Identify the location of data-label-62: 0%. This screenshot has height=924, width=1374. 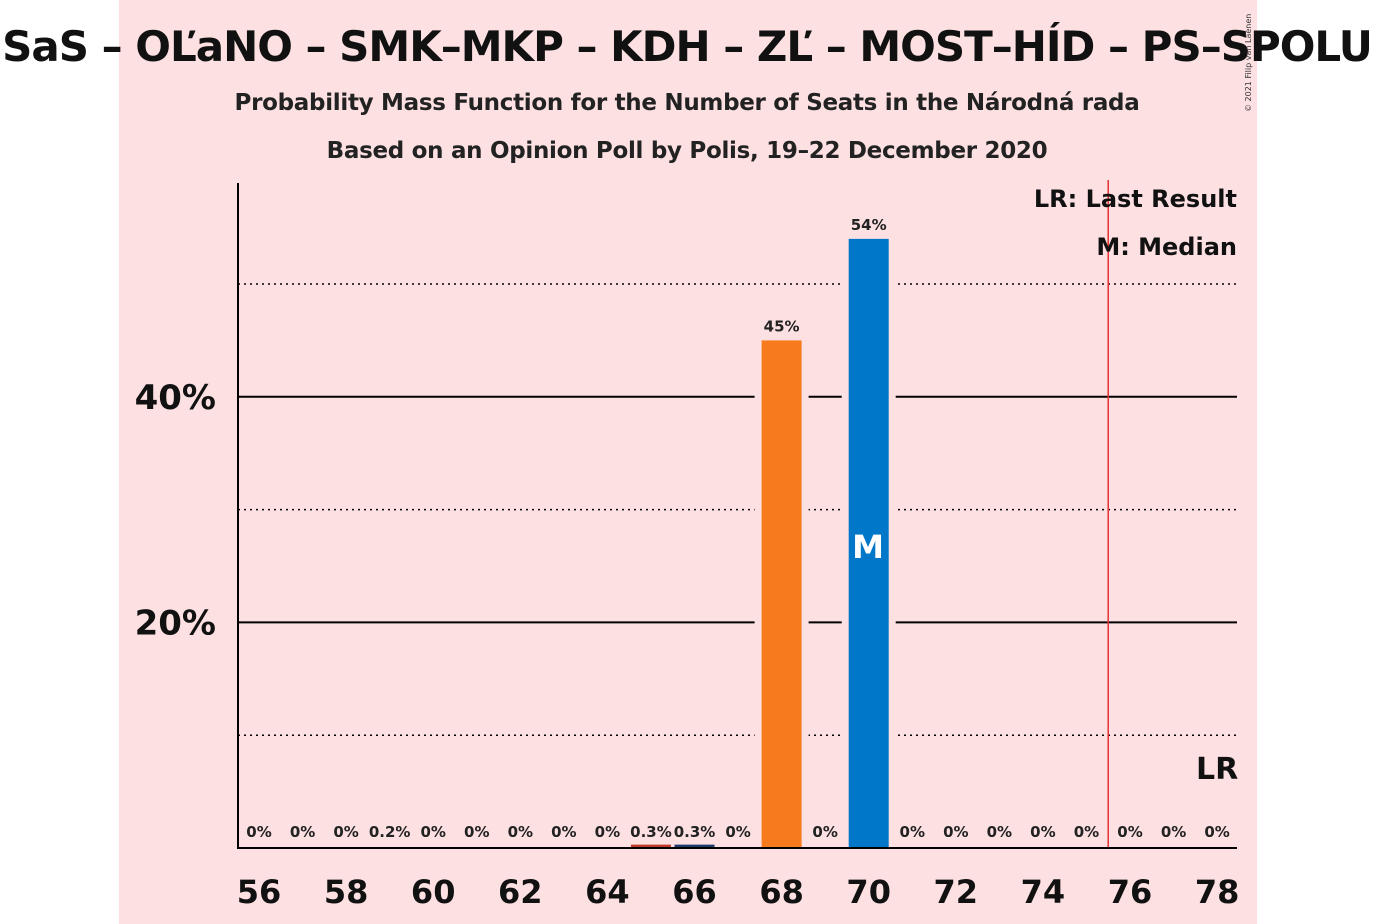
(520, 832).